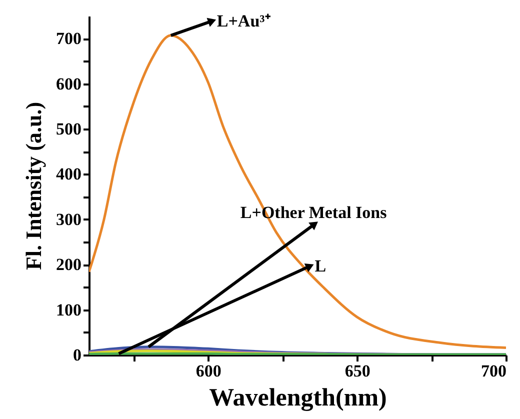 The image size is (520, 419). Describe the element at coordinates (320, 266) in the screenshot. I see `annotation: L` at that location.